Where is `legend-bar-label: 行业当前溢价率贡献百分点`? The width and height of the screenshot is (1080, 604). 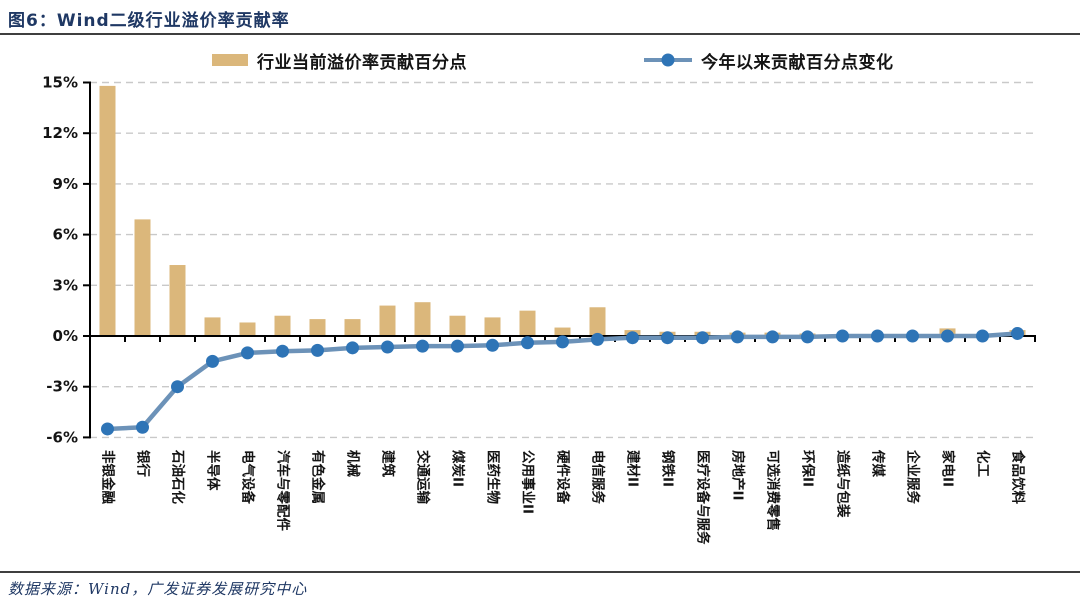 legend-bar-label: 行业当前溢价率贡献百分点 is located at coordinates (362, 62).